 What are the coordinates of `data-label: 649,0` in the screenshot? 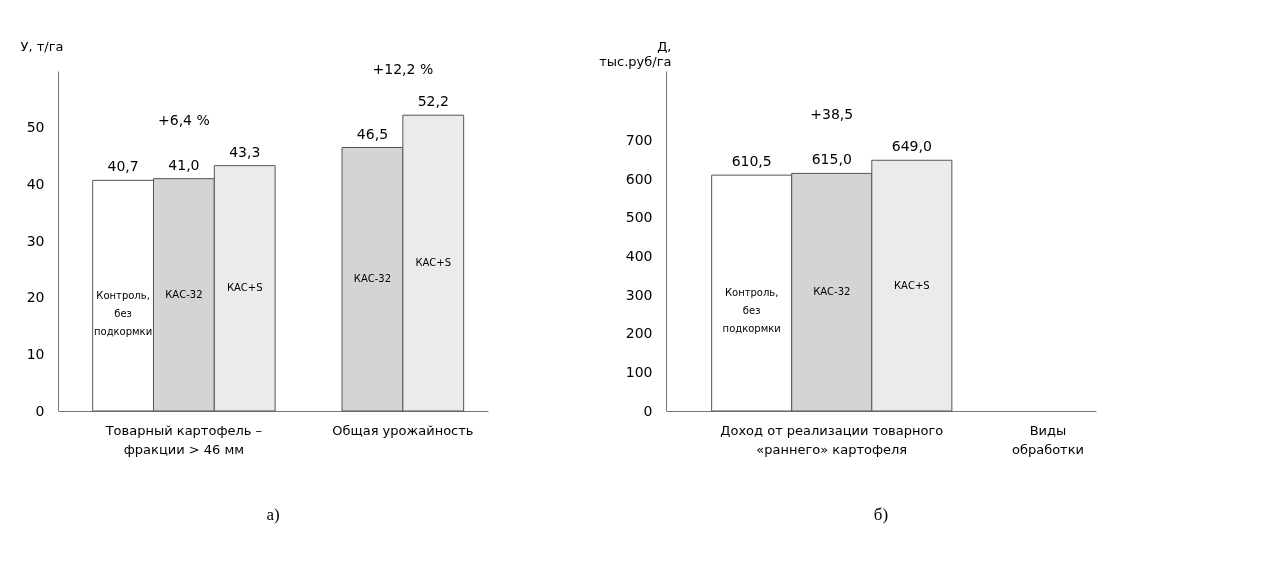 It's located at (911, 146).